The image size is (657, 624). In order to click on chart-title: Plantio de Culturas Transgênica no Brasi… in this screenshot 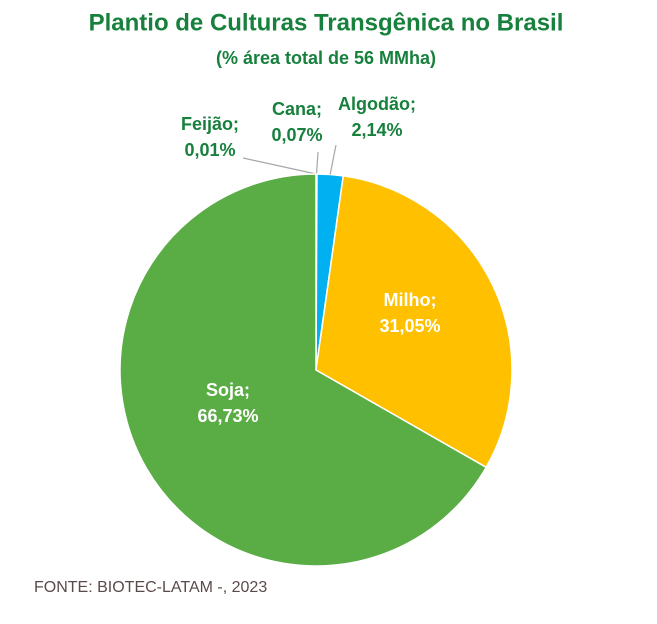, I will do `click(326, 22)`.